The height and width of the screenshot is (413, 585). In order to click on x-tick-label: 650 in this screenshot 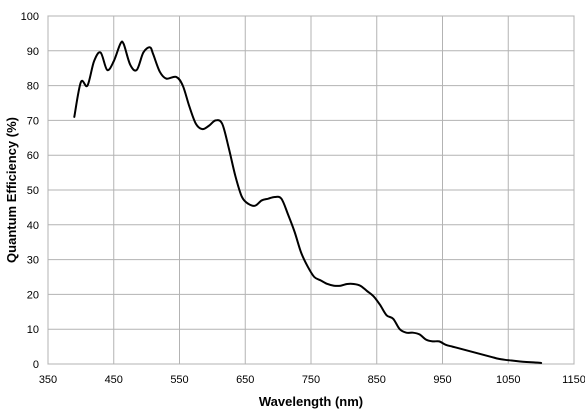, I will do `click(245, 380)`.